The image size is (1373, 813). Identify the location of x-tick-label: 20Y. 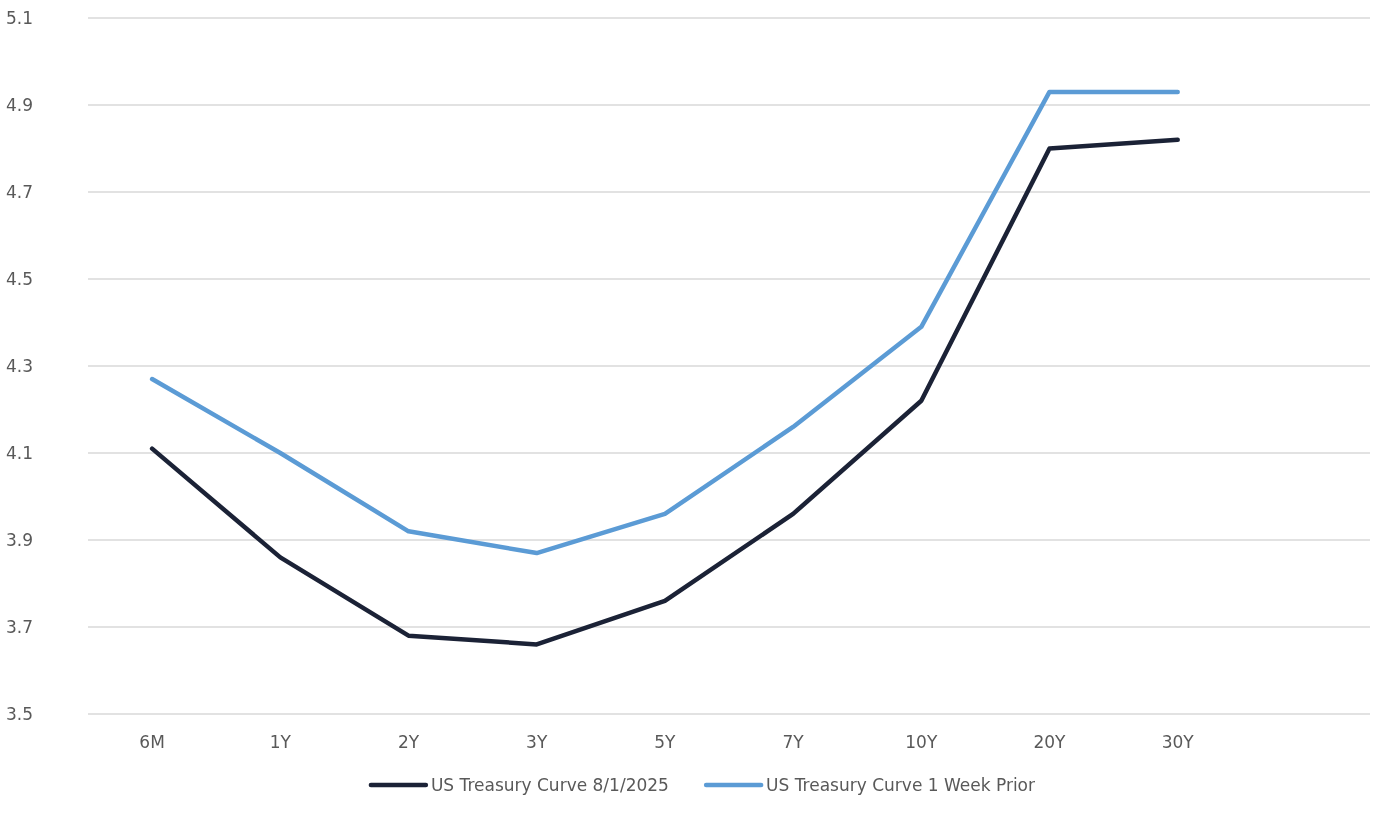
(1050, 742).